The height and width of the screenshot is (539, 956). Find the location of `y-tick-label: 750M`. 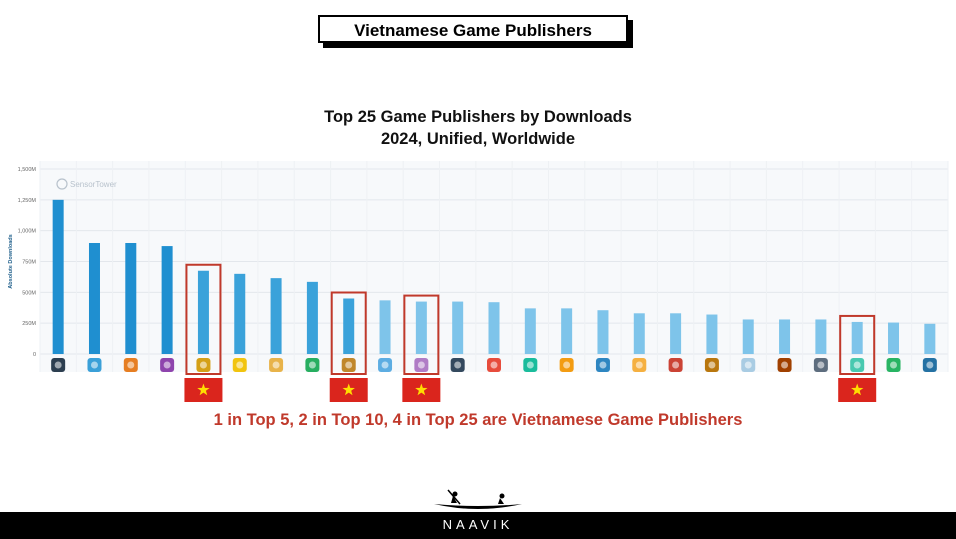

y-tick-label: 750M is located at coordinates (29, 263).